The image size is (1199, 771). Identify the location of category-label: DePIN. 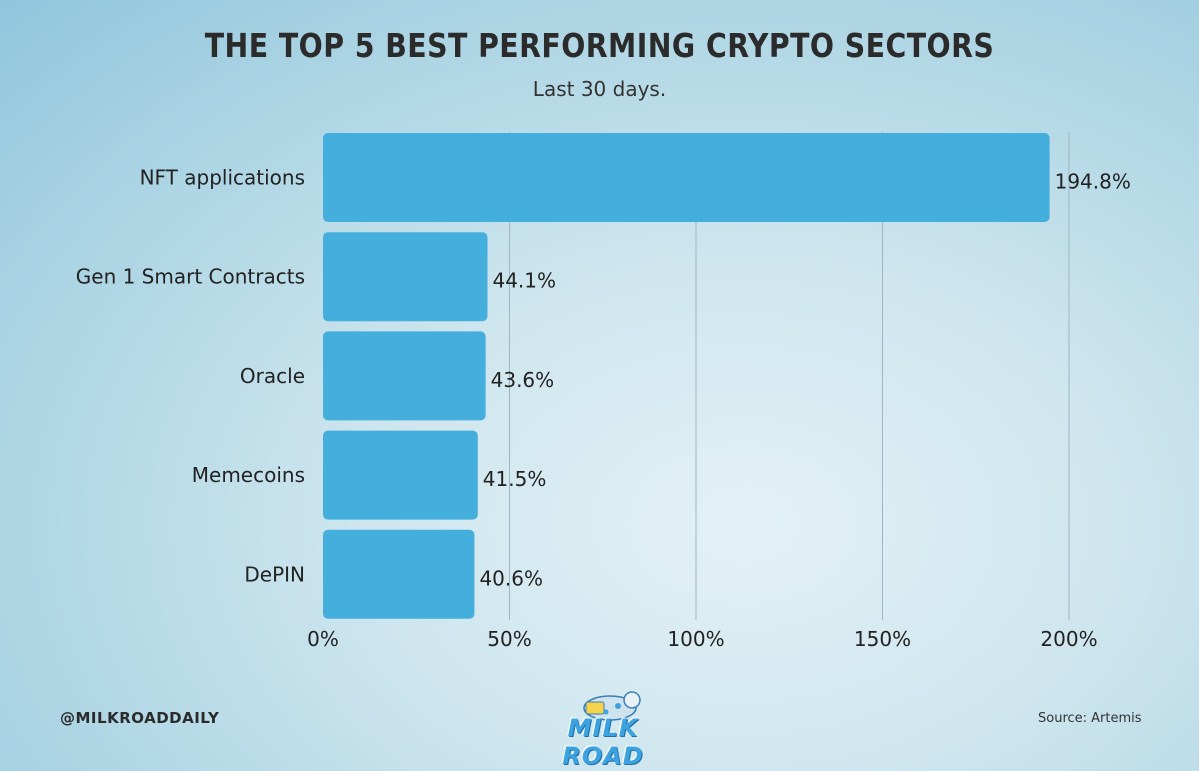
(274, 574).